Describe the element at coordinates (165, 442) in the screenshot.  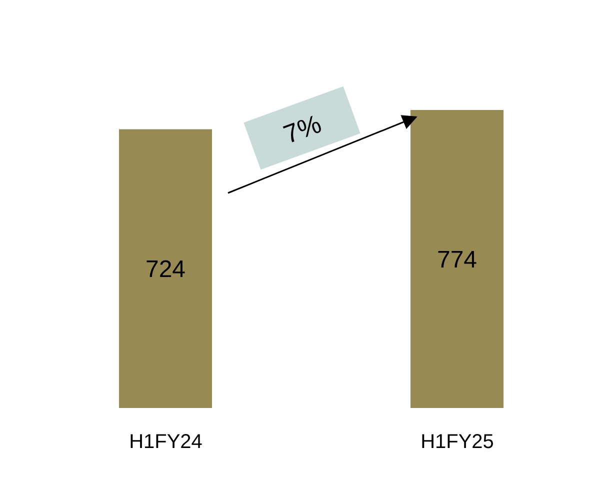
I see `x-tick-label: H1FY24` at that location.